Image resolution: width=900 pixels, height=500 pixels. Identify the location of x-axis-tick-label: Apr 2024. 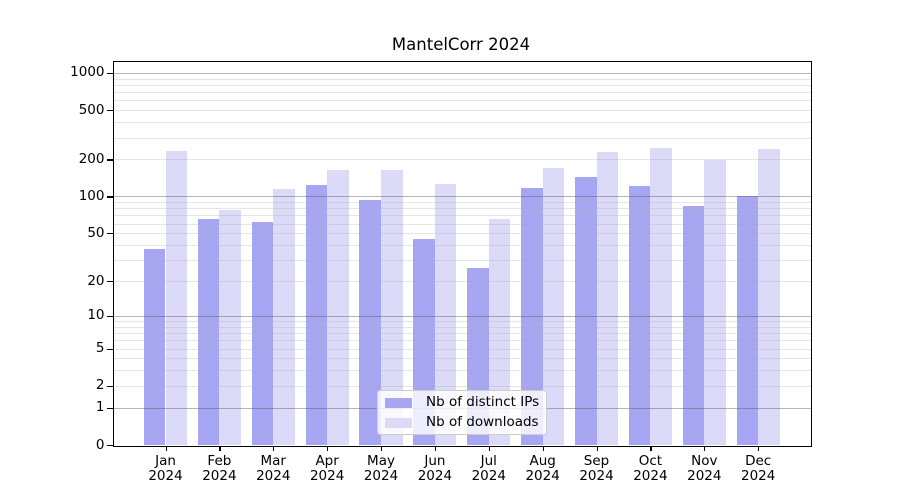
(327, 468).